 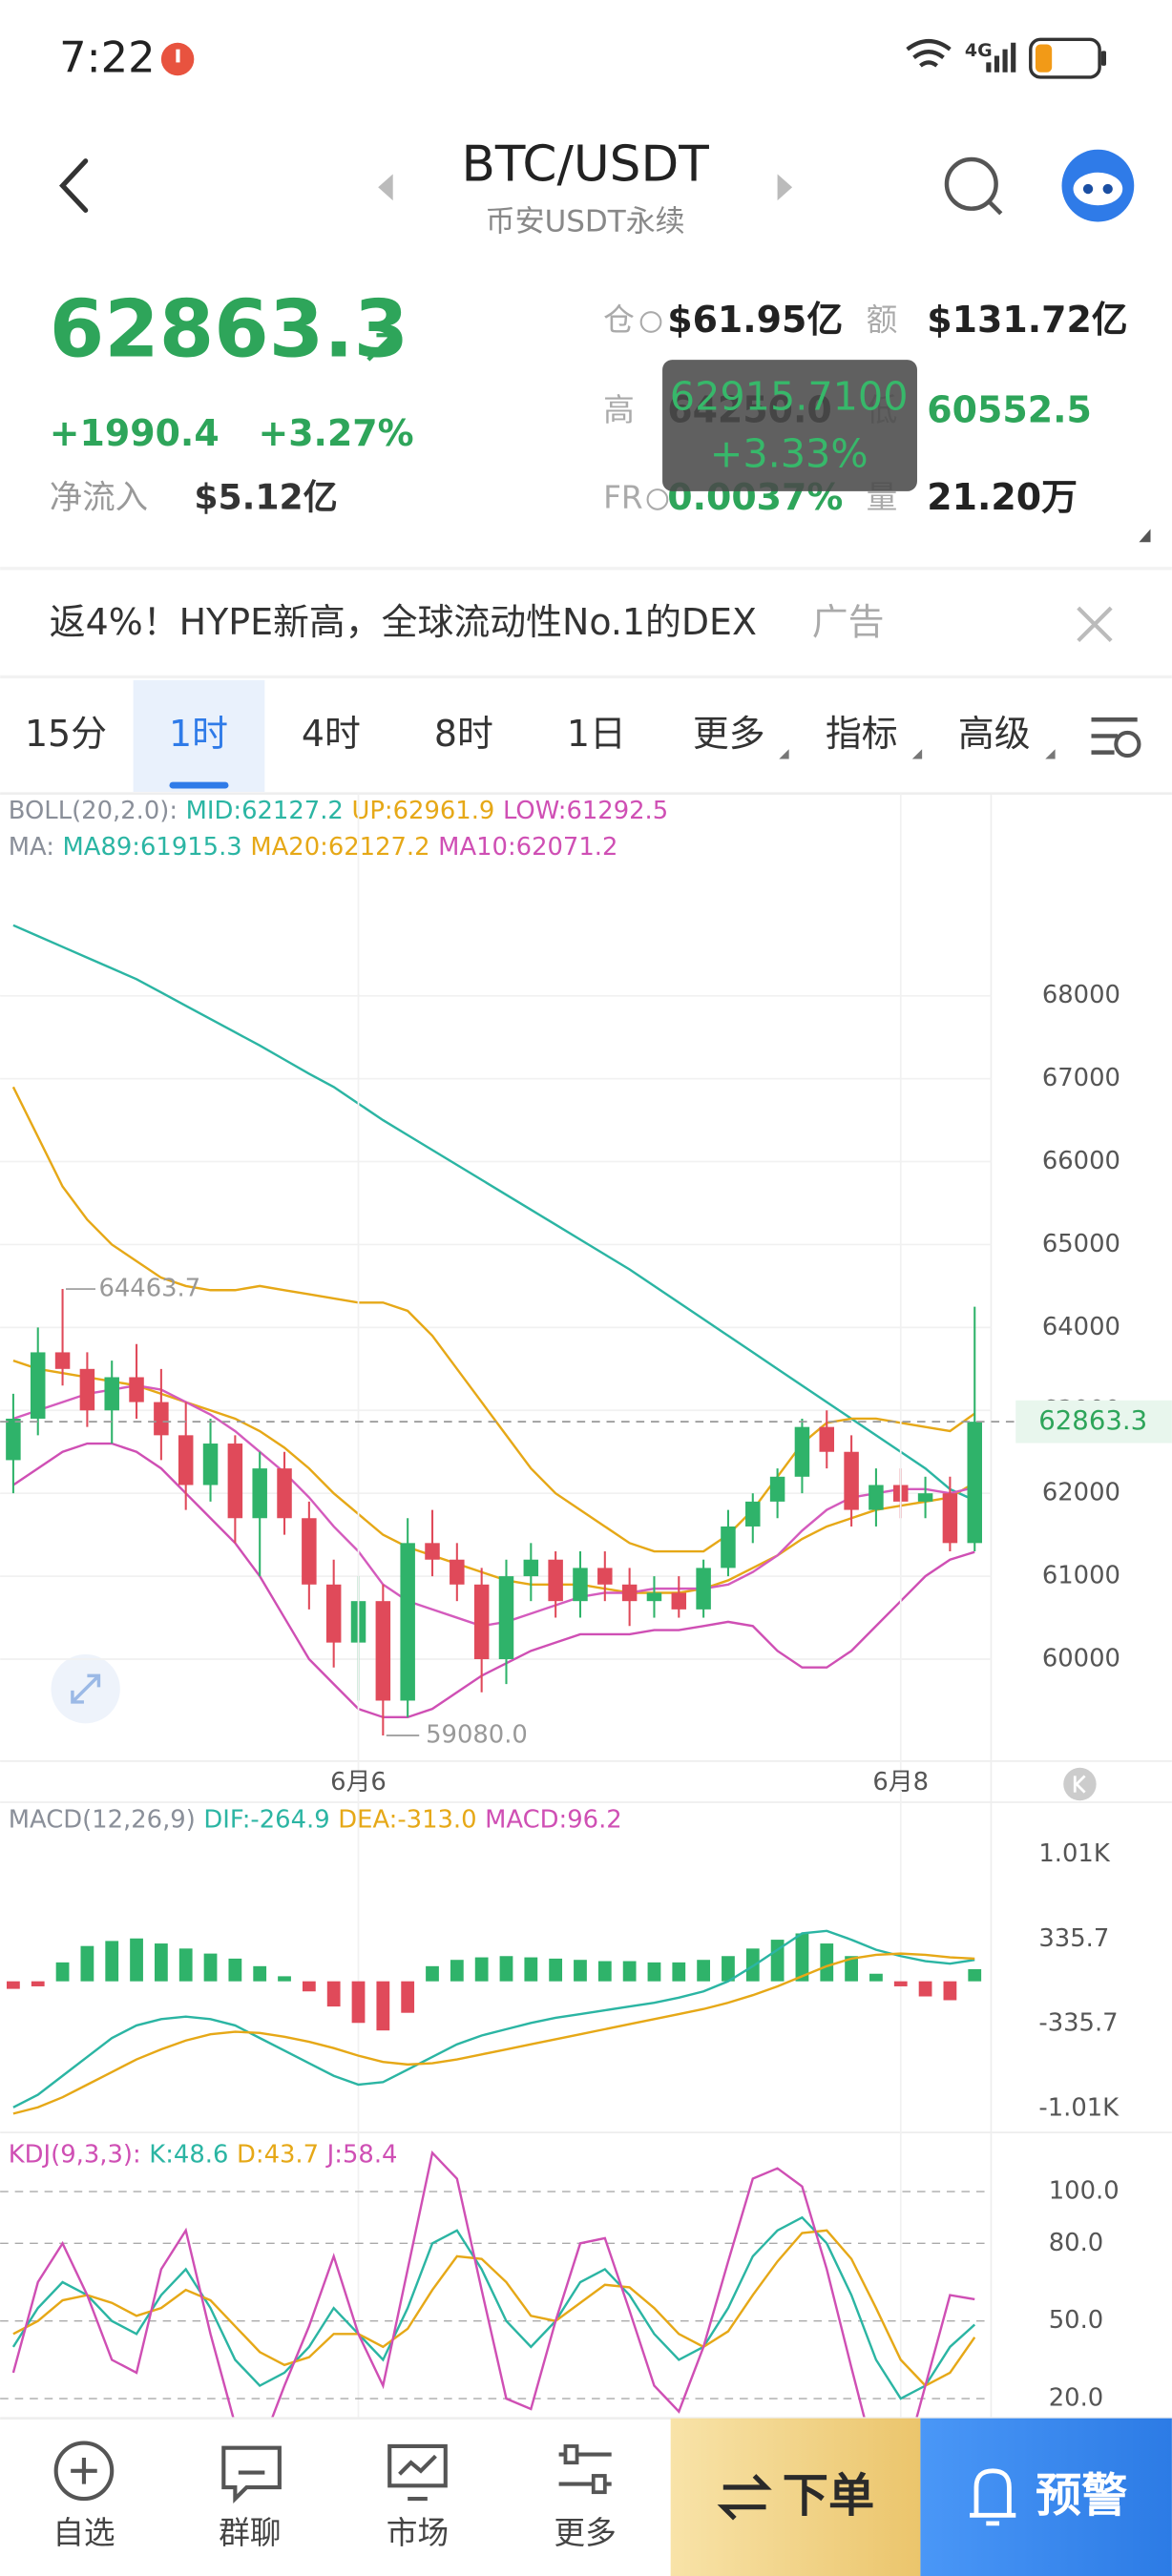 What do you see at coordinates (334, 2533) in the screenshot?
I see `bottom-nav: 自选 群聊 市场 更多` at bounding box center [334, 2533].